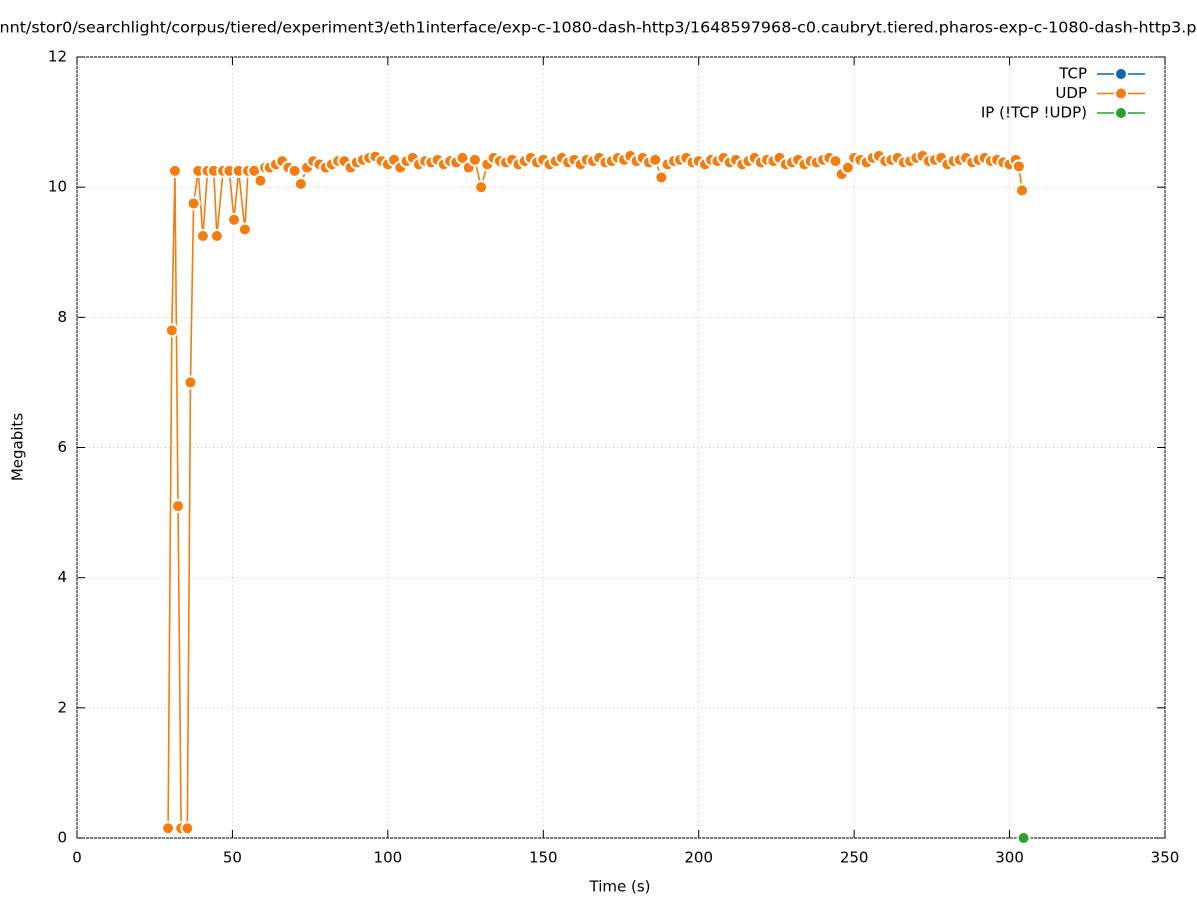 This screenshot has height=900, width=1197. I want to click on x-tick-label: 0, so click(77, 858).